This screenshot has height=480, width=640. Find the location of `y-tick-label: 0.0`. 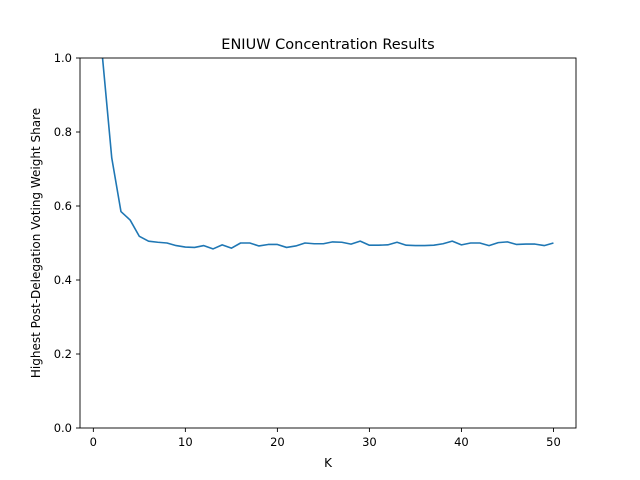

y-tick-label: 0.0 is located at coordinates (63, 428).